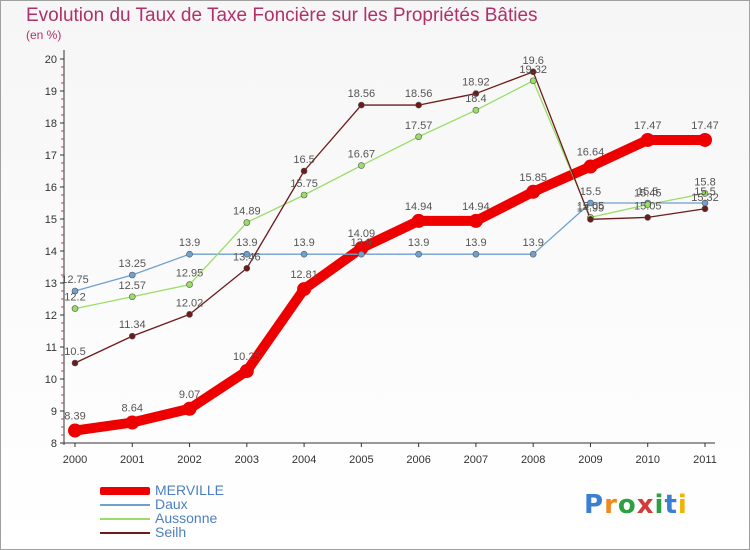 Image resolution: width=750 pixels, height=550 pixels. I want to click on data-label-merville: 9.07, so click(189, 395).